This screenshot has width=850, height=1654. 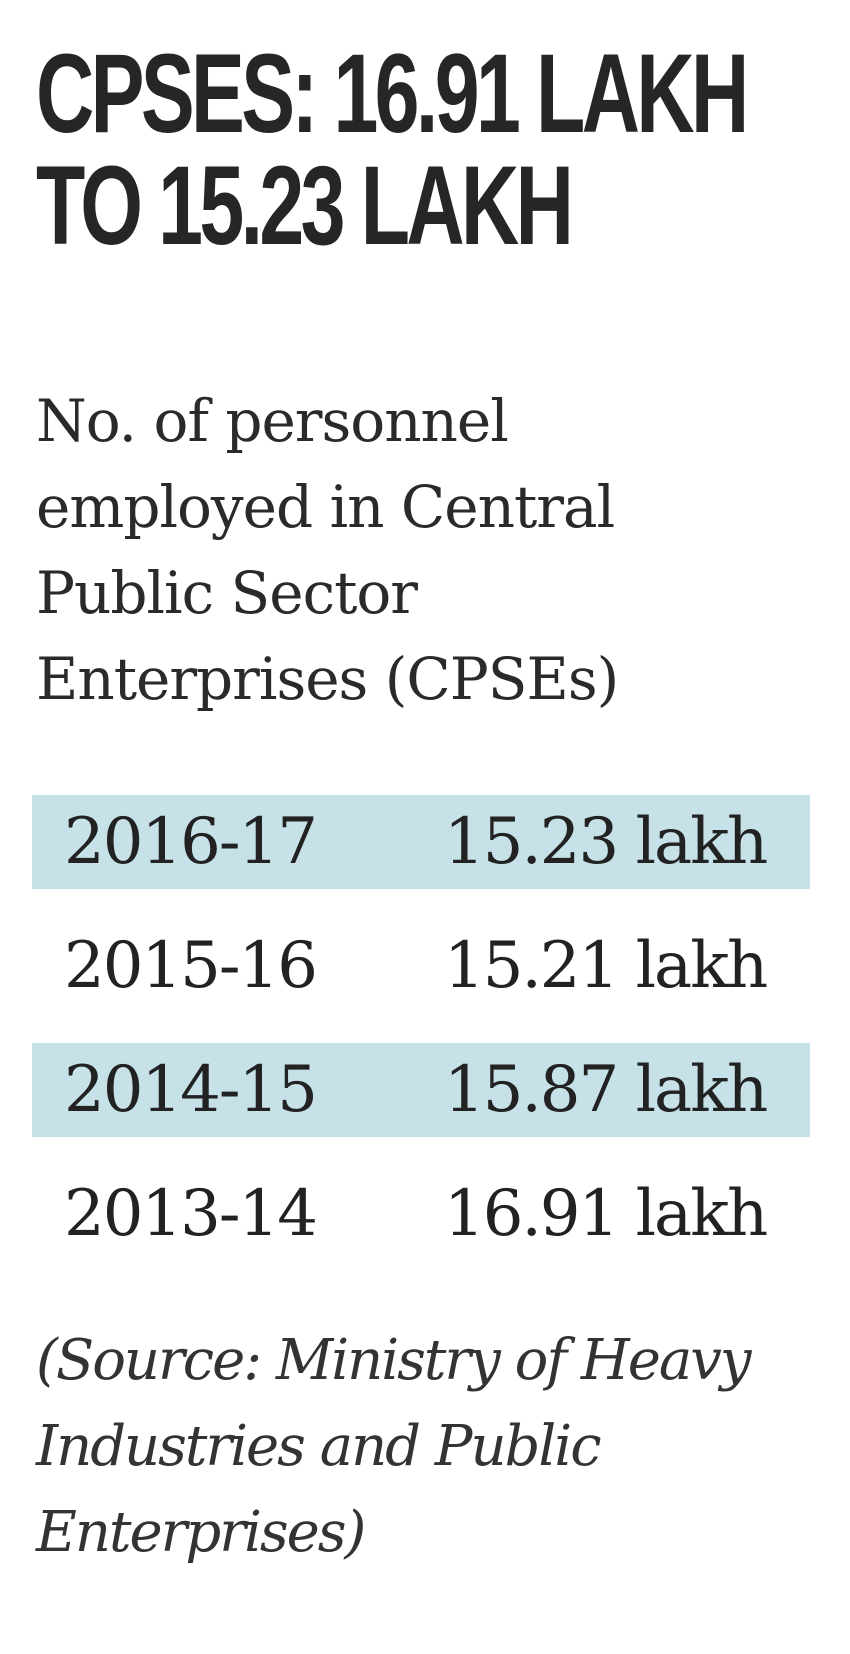 What do you see at coordinates (421, 842) in the screenshot?
I see `table-row: 2016-17 15.23 lakh` at bounding box center [421, 842].